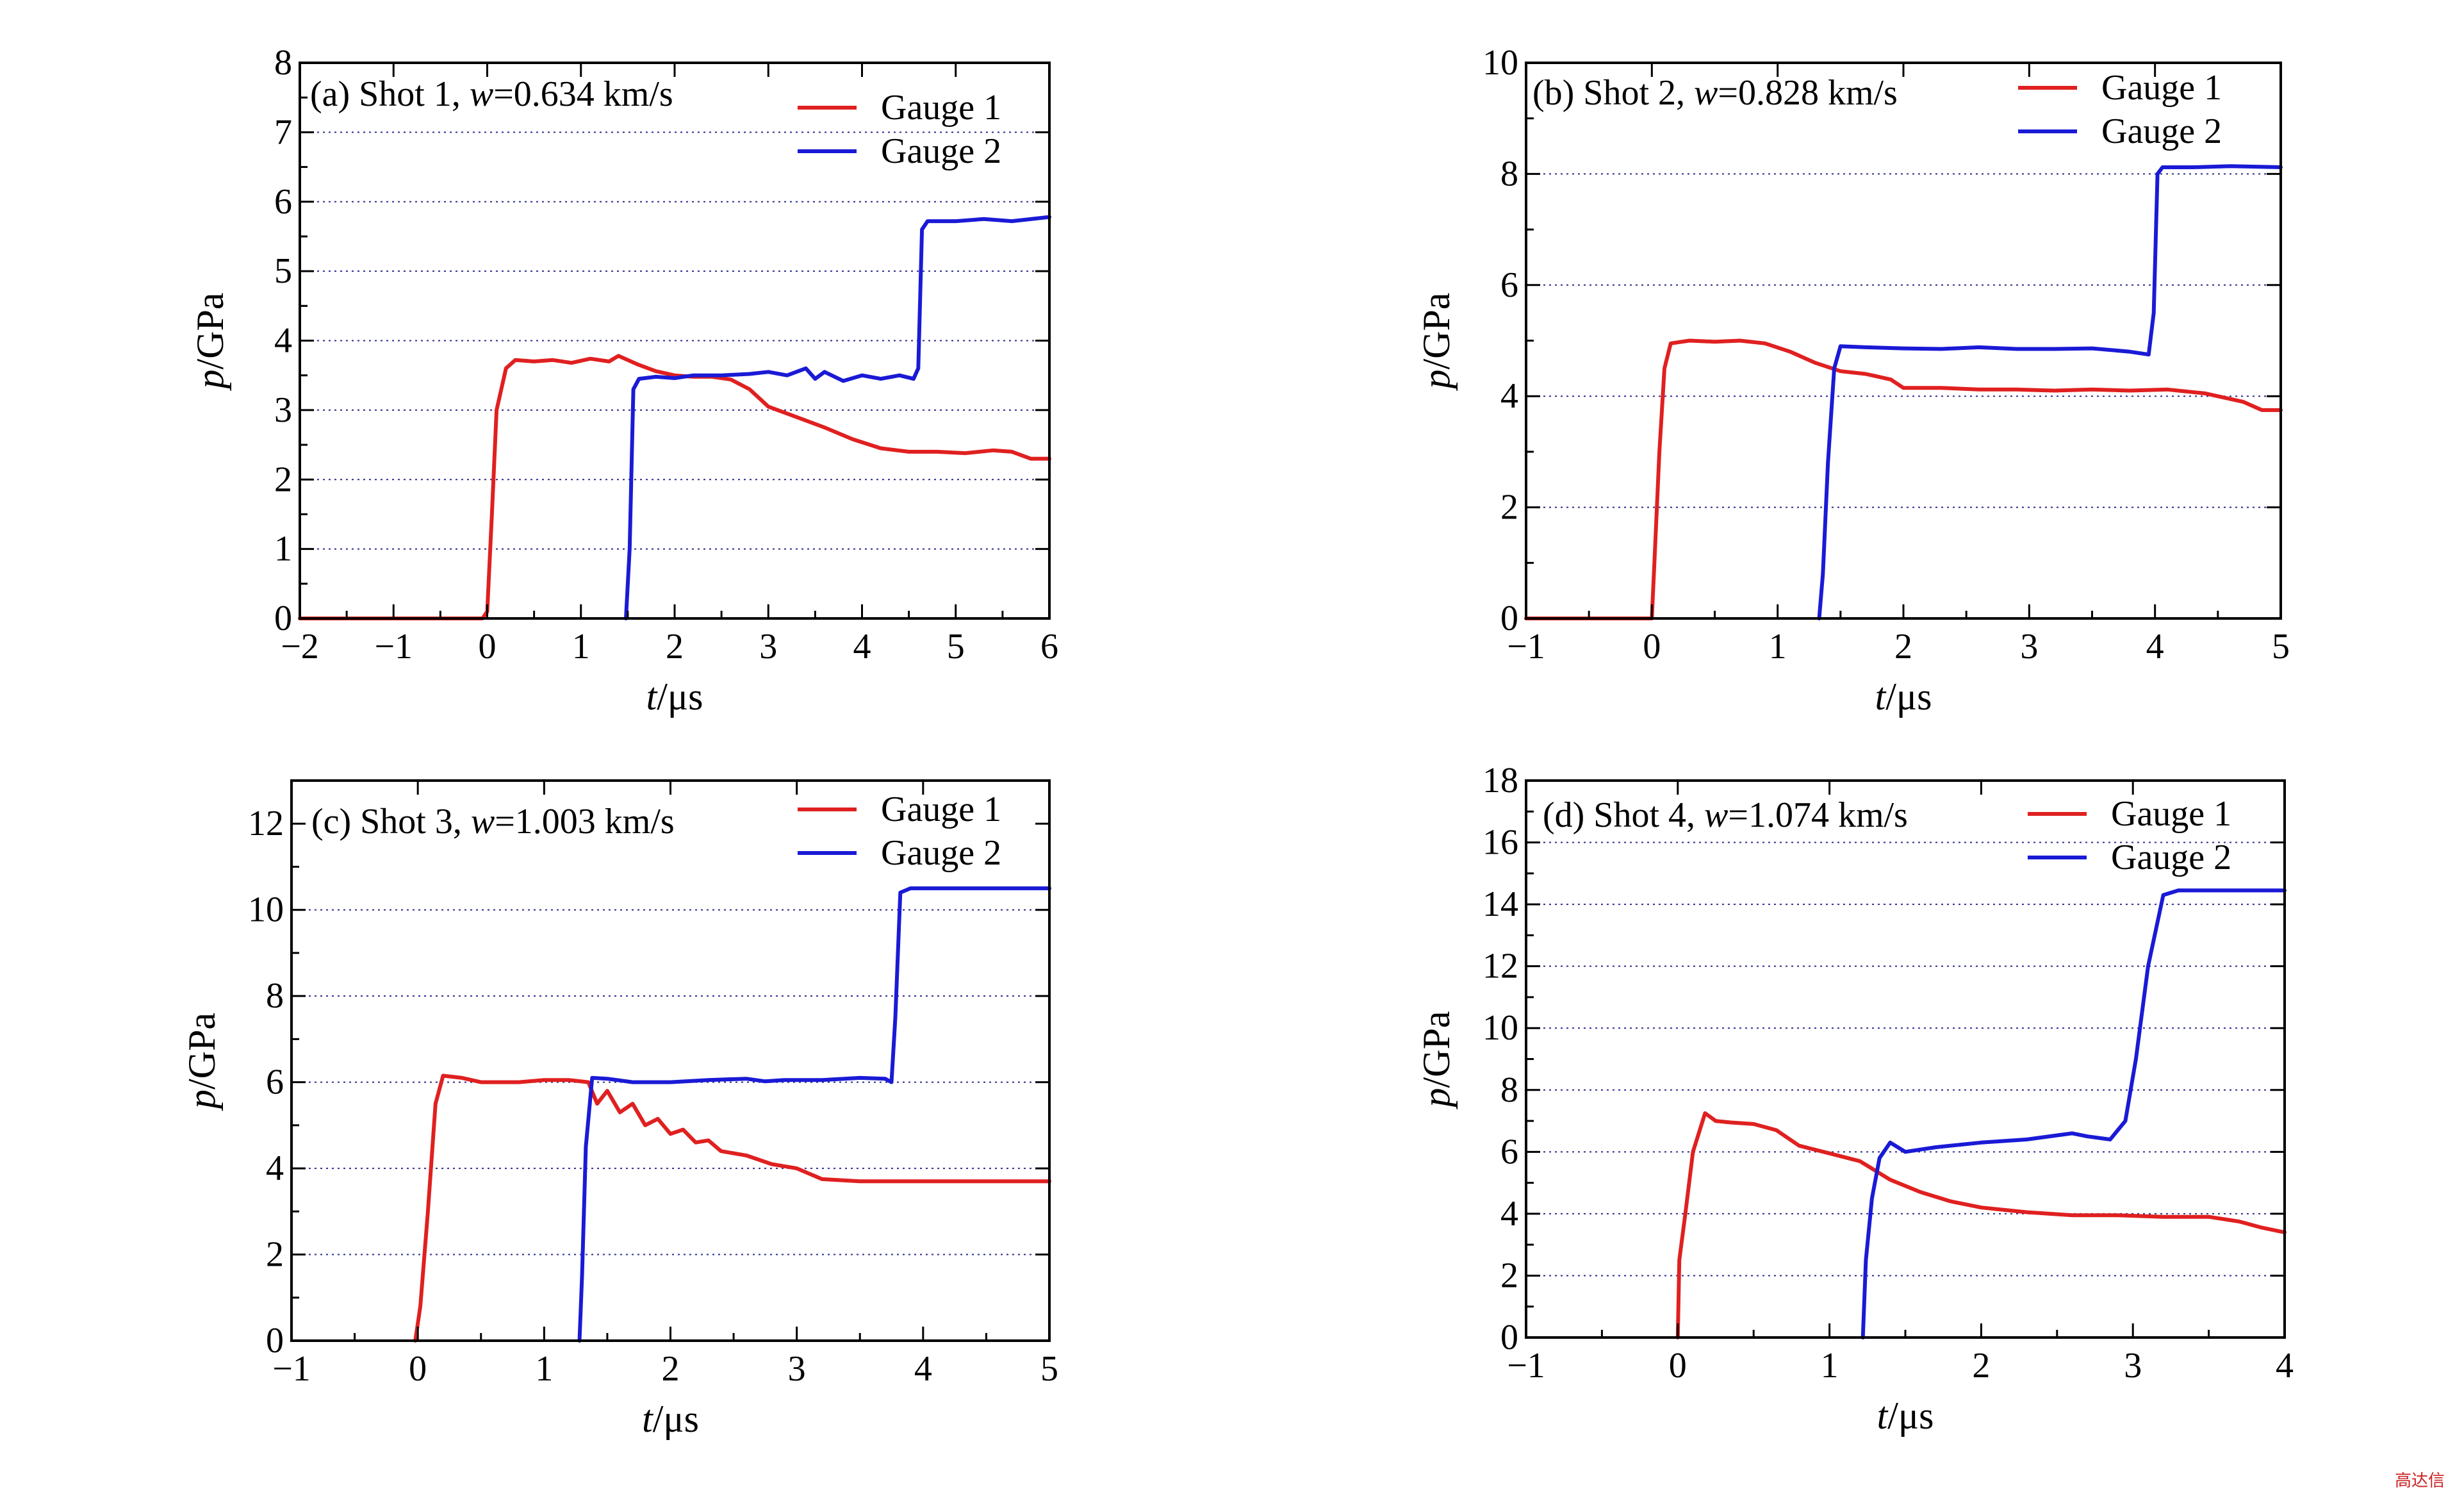 The width and height of the screenshot is (2464, 1499). Describe the element at coordinates (1623, 815) in the screenshot. I see `panel-title-prefix: (d) Shot 4,` at that location.